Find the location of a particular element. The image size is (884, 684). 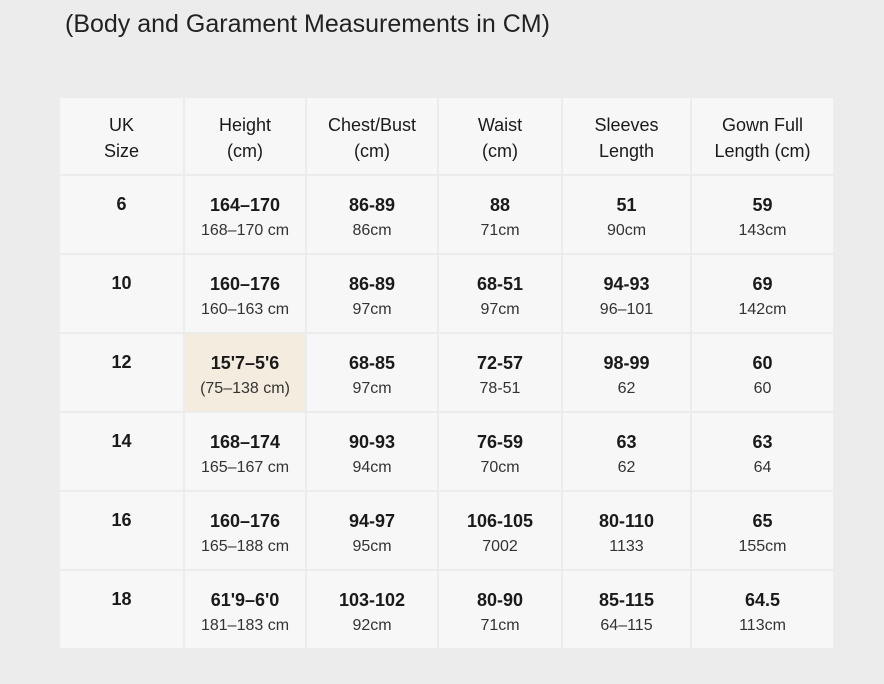

measurement-cell: 68-85 97cm is located at coordinates (372, 372).